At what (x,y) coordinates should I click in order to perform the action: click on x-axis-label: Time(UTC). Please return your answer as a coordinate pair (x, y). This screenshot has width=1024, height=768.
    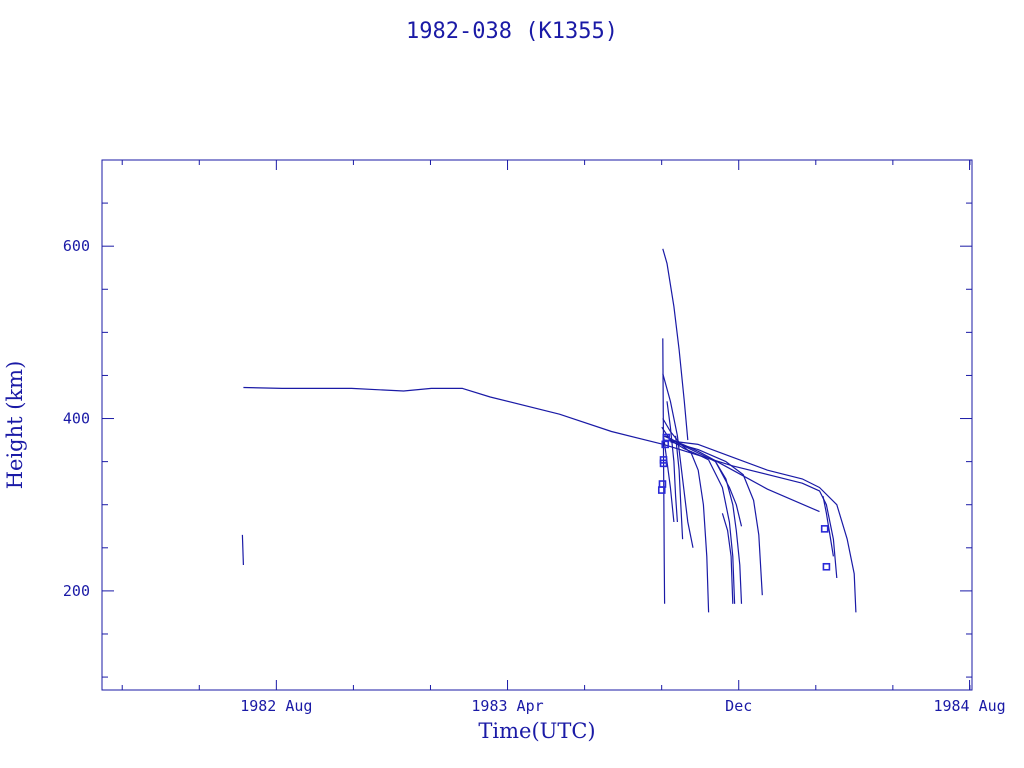
    Looking at the image, I should click on (536, 731).